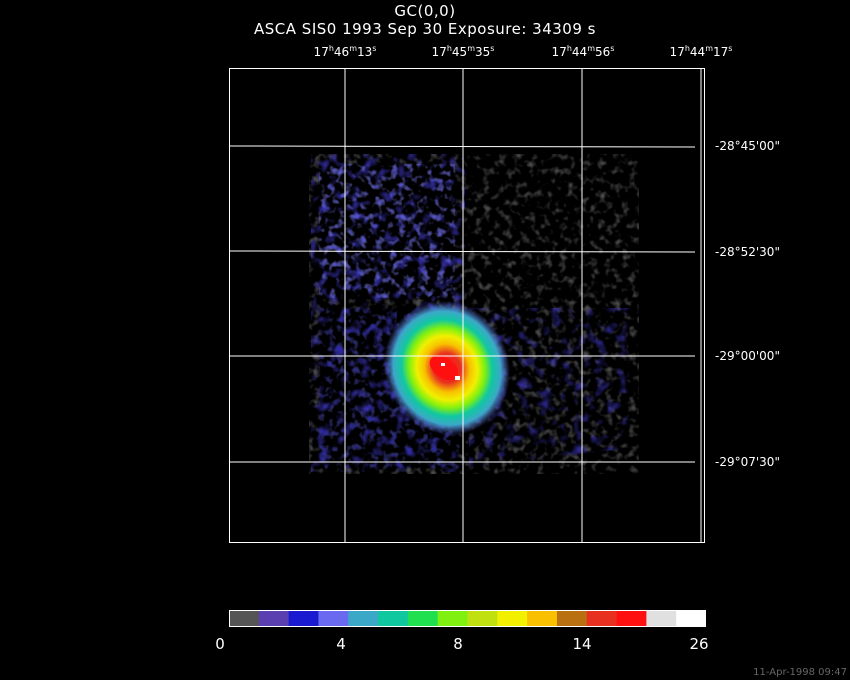  I want to click on dec-tick-label: -28°45'00", so click(747, 146).